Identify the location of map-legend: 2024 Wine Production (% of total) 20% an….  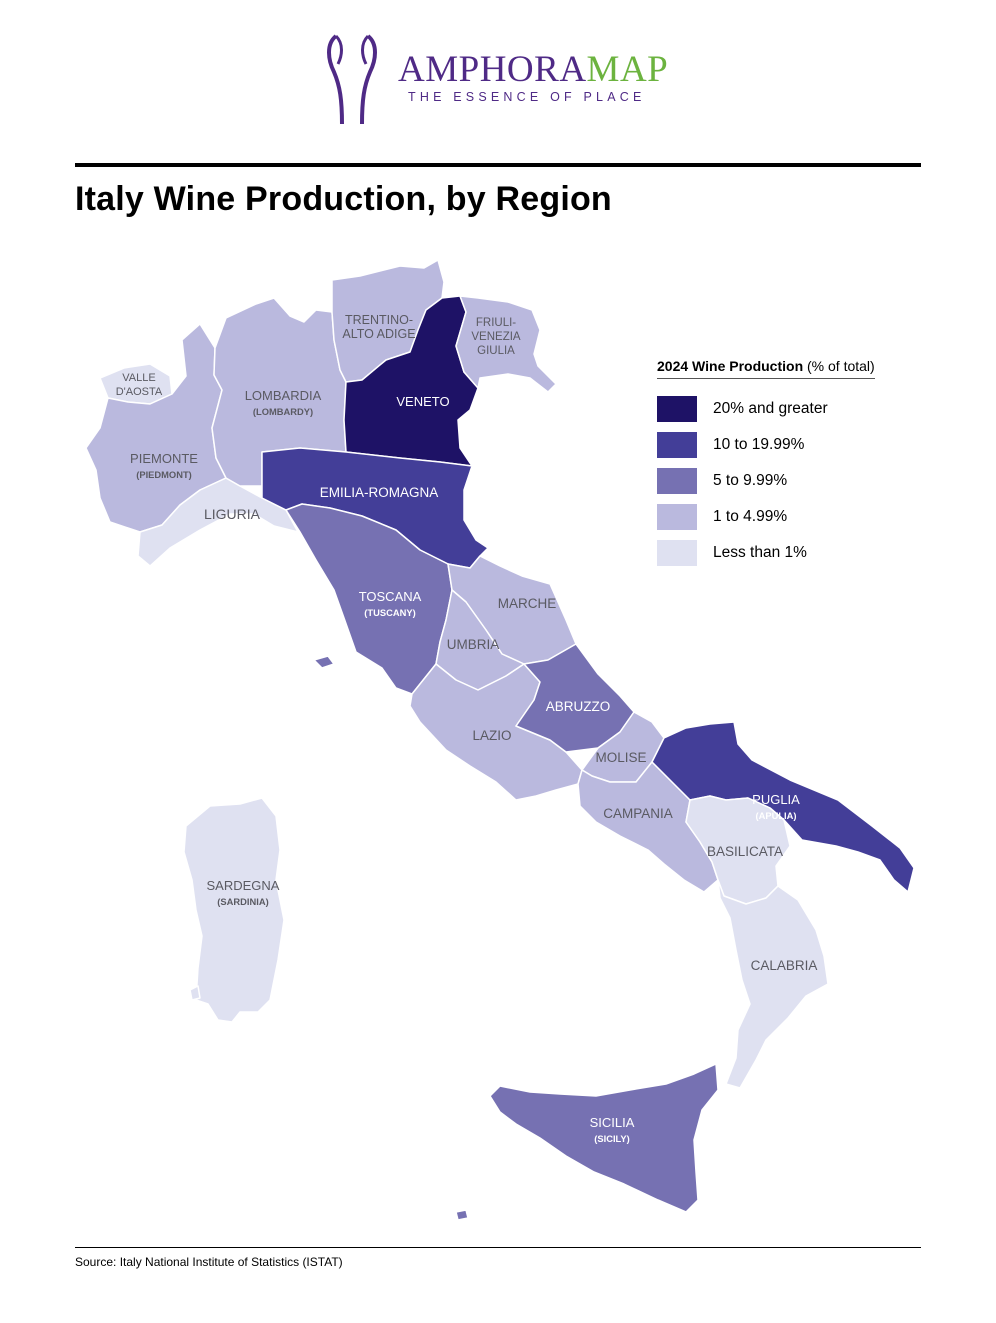
(777, 462).